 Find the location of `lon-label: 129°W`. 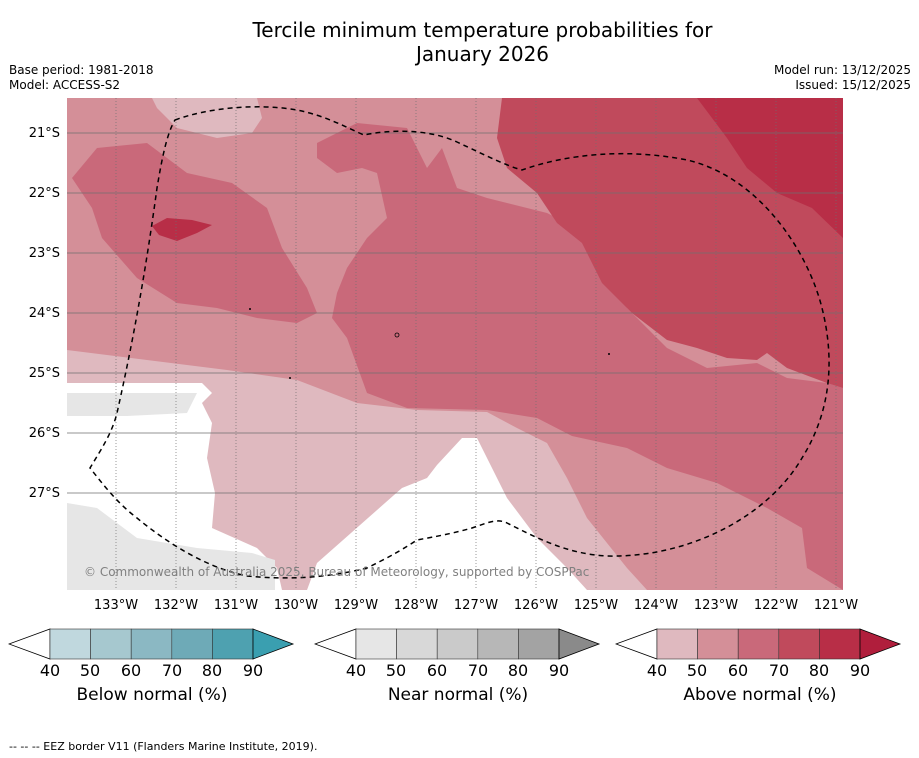

lon-label: 129°W is located at coordinates (356, 605).